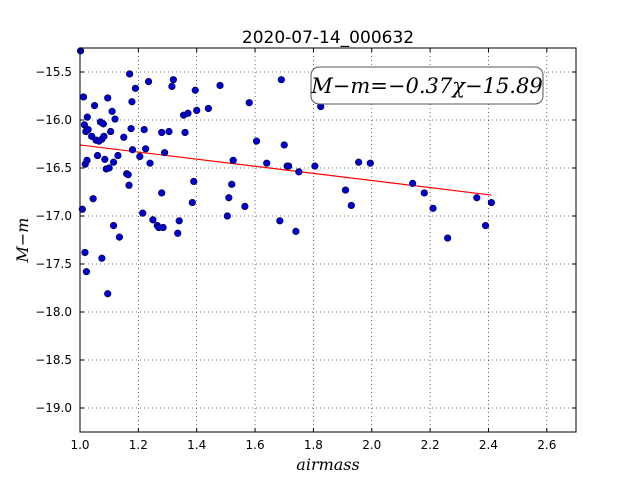 Image resolution: width=640 pixels, height=480 pixels. I want to click on x-tick-label: 2.0, so click(371, 445).